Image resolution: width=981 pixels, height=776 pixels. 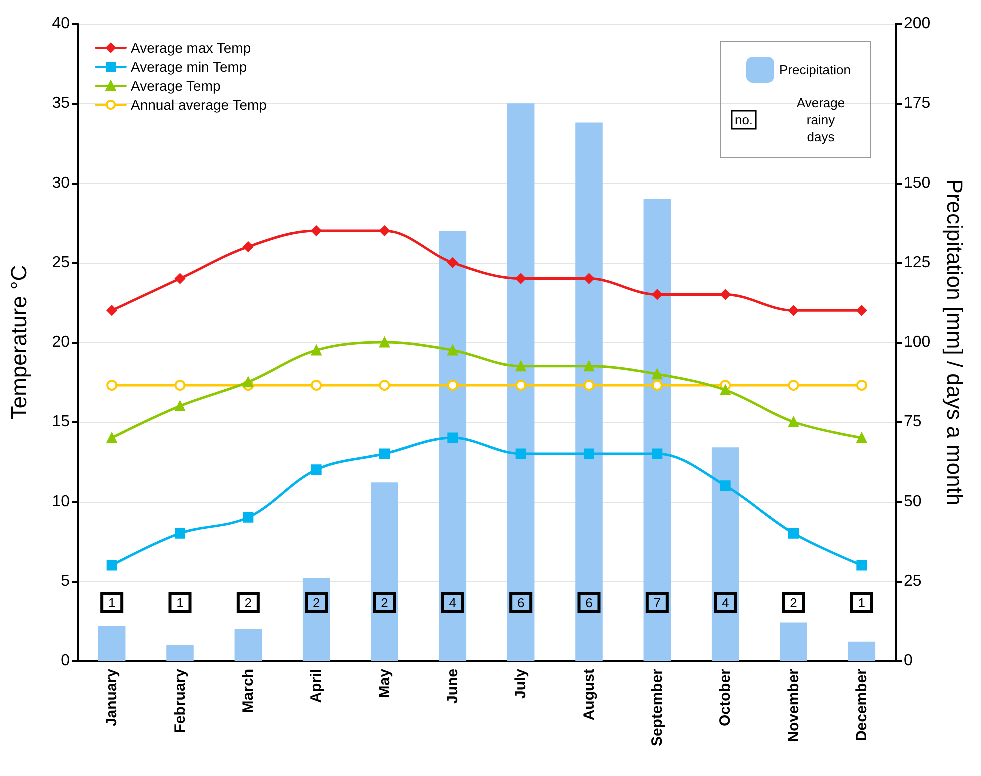 What do you see at coordinates (917, 183) in the screenshot?
I see `y2-tick-label: 150` at bounding box center [917, 183].